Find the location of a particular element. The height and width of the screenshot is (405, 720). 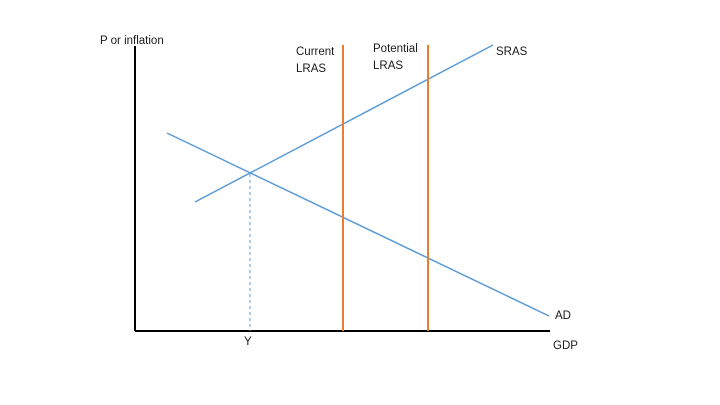

current-lras-label-line2: LRAS is located at coordinates (311, 69).